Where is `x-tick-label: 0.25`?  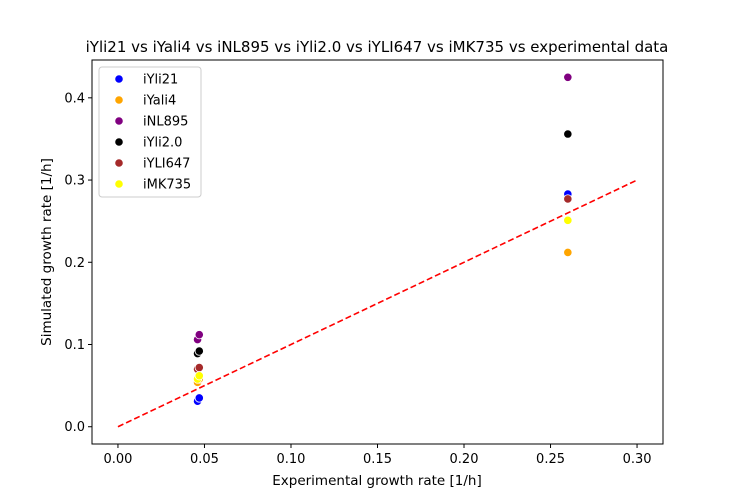 x-tick-label: 0.25 is located at coordinates (550, 459).